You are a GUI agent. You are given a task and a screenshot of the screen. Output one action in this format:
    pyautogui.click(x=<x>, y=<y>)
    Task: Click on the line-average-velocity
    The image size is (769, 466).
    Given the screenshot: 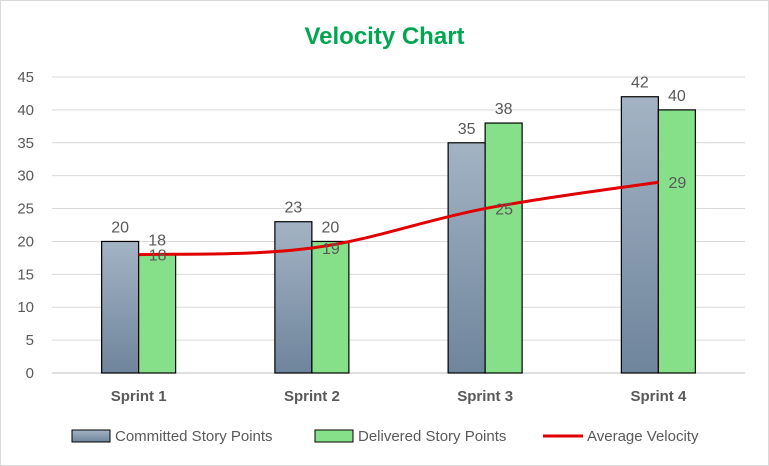 What is the action you would take?
    pyautogui.click(x=398, y=218)
    